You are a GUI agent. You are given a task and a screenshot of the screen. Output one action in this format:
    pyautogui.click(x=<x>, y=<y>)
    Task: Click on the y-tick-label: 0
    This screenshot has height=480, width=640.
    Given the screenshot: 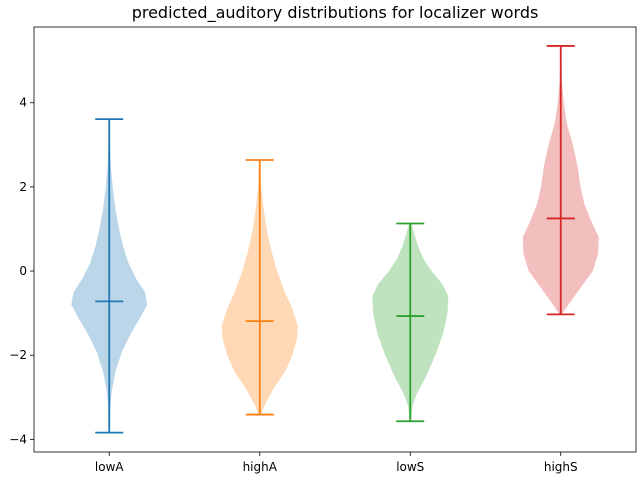 What is the action you would take?
    pyautogui.click(x=23, y=271)
    